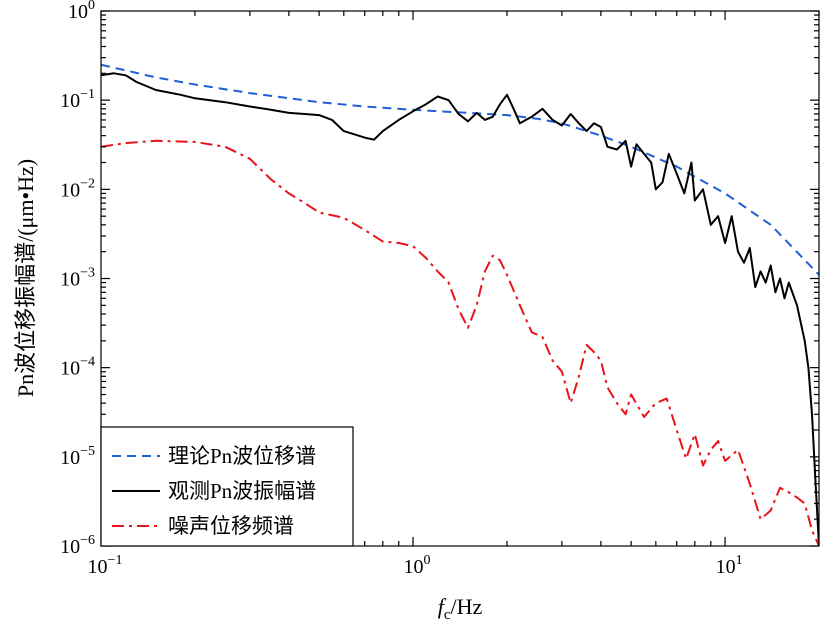 This screenshot has height=623, width=827. What do you see at coordinates (77, 367) in the screenshot?
I see `y-tick-label: 10⁻⁴` at bounding box center [77, 367].